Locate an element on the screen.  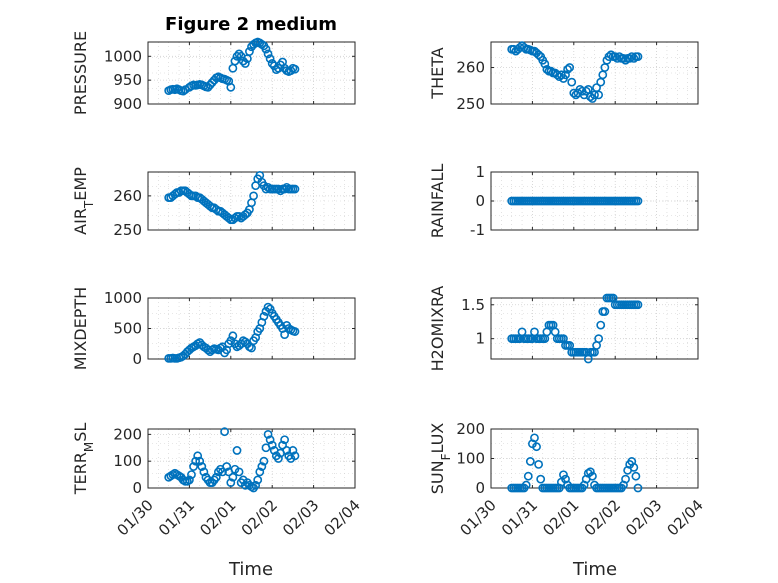
x-tick-label: 01/30 is located at coordinates (135, 517).